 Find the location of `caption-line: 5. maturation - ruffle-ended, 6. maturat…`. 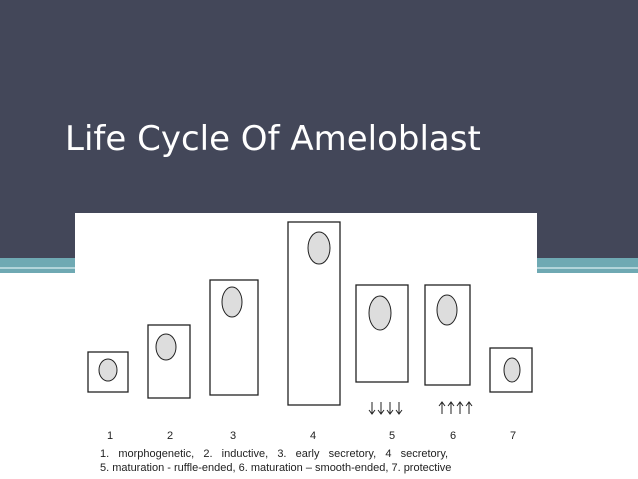

caption-line: 5. maturation - ruffle-ended, 6. maturat… is located at coordinates (275, 468).